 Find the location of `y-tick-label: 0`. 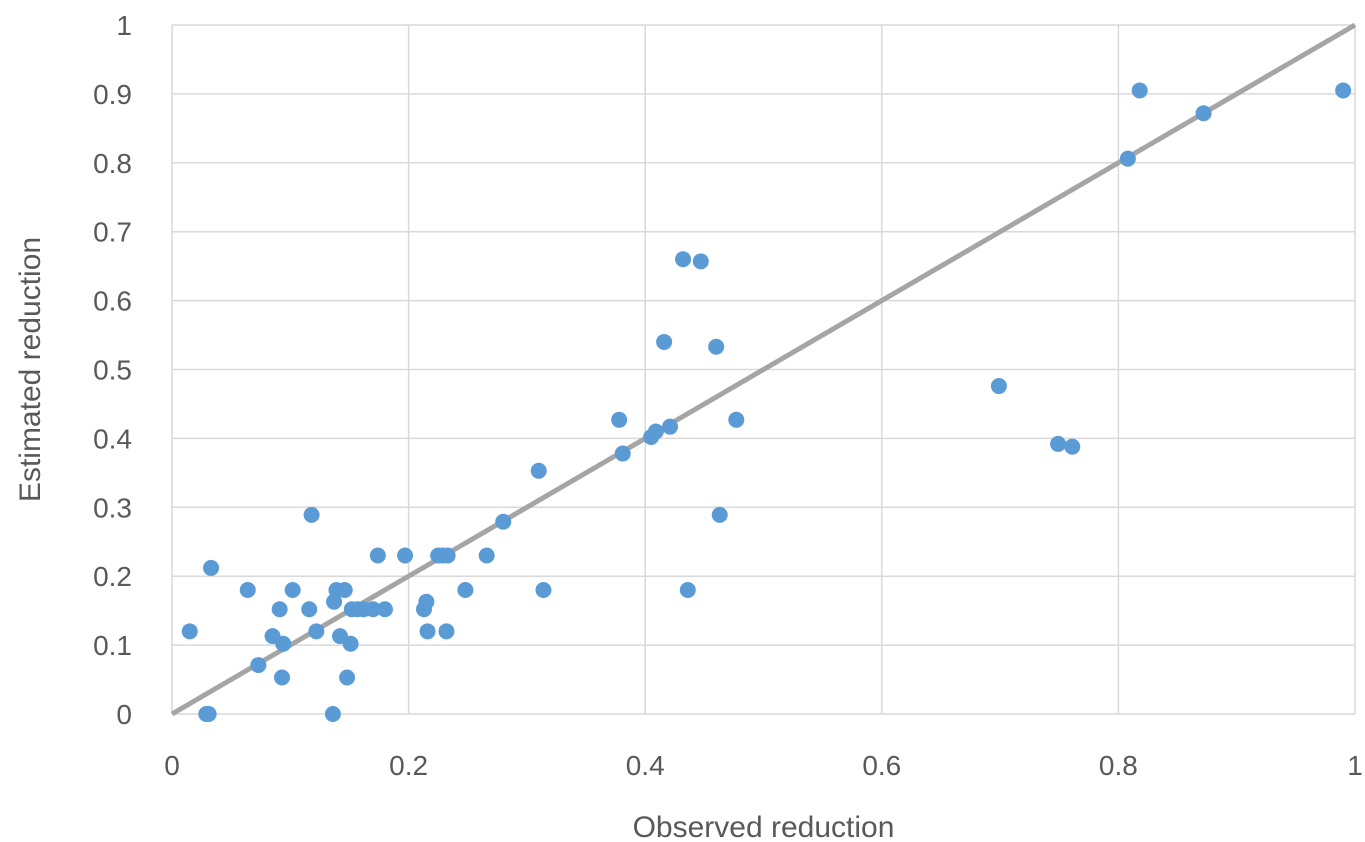

y-tick-label: 0 is located at coordinates (124, 714).